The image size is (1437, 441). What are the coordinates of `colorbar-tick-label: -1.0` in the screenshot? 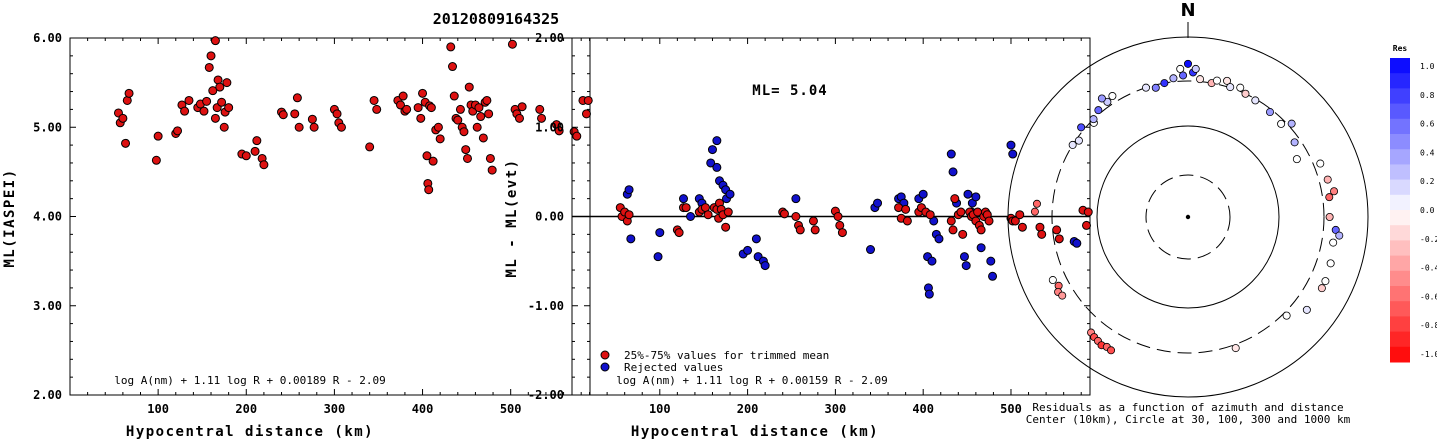 It's located at (1428, 354).